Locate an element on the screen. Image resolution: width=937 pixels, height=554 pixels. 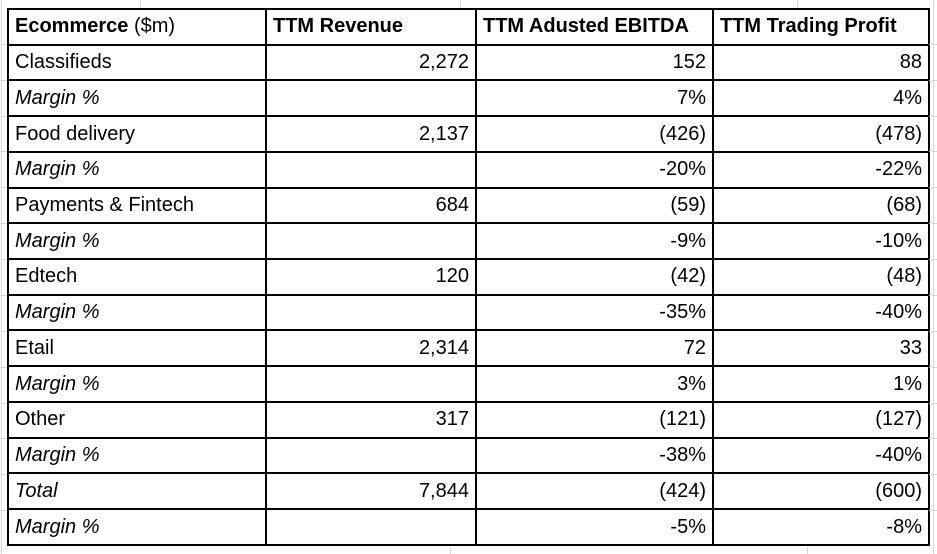
row-label: Etail is located at coordinates (137, 348).